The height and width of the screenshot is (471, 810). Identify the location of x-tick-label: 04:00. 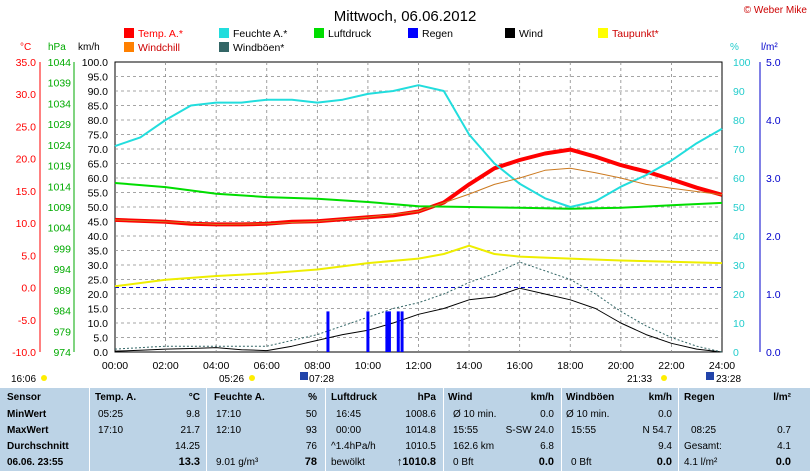
(216, 366).